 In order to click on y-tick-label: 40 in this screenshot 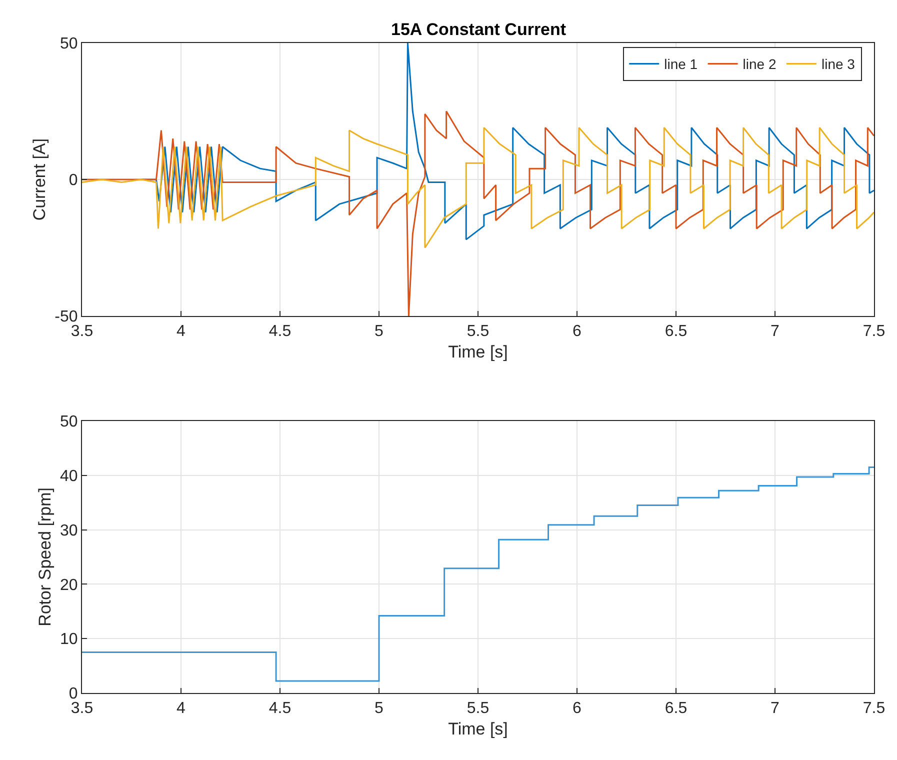, I will do `click(69, 476)`.